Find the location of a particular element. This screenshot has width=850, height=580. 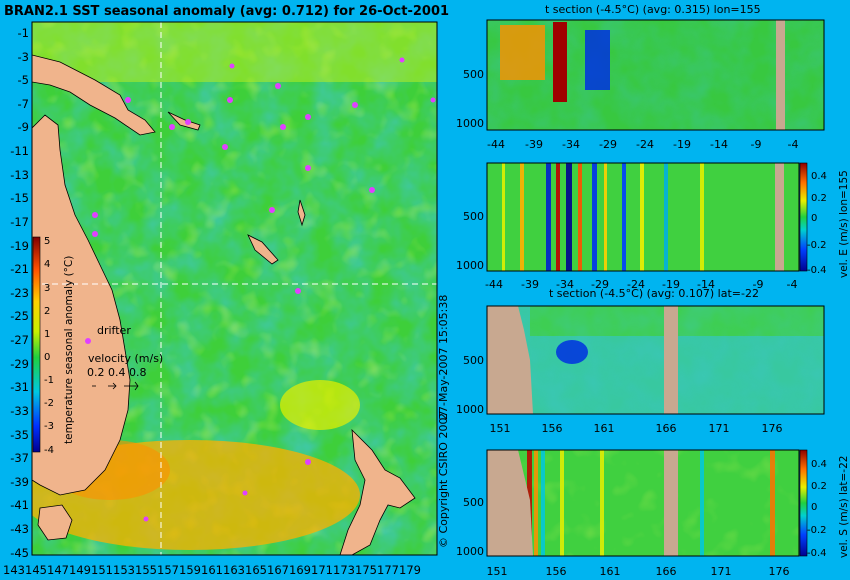

panel-t-lon-title: t section (-4.5°C) (avg: 0.315) lon=155 is located at coordinates (653, 9).